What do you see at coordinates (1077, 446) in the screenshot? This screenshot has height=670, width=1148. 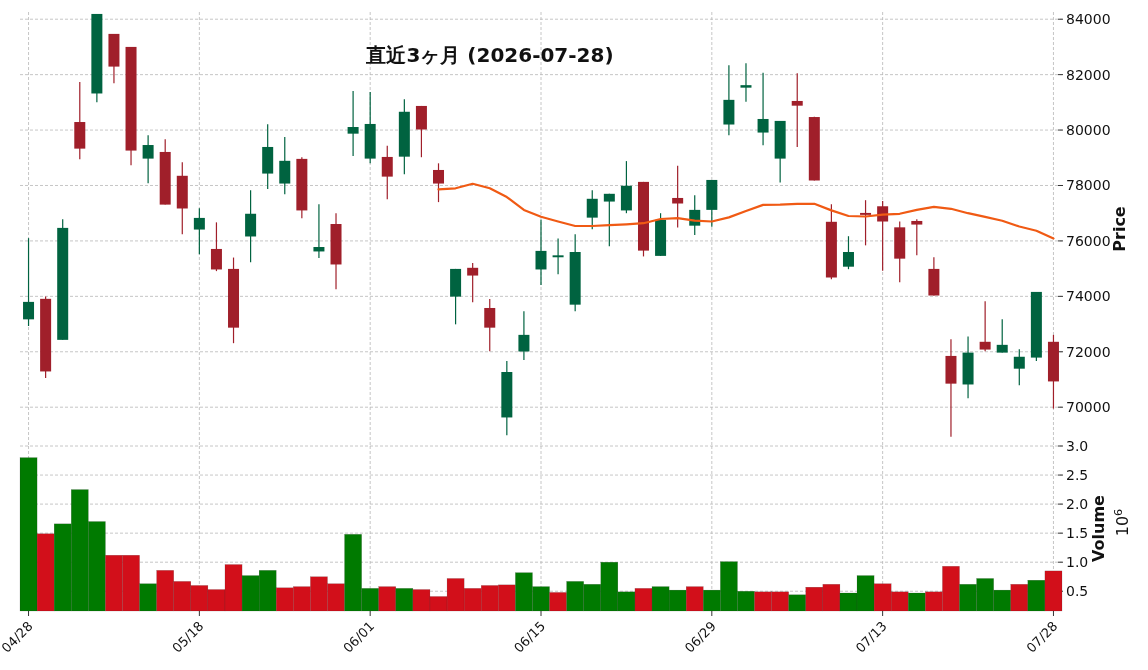 I see `y-tick-label: 3.0` at bounding box center [1077, 446].